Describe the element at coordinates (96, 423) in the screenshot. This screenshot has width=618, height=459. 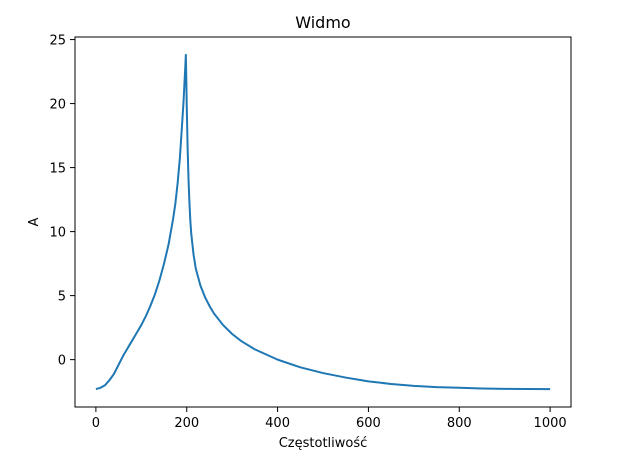
I see `x-tick-label: 0` at that location.